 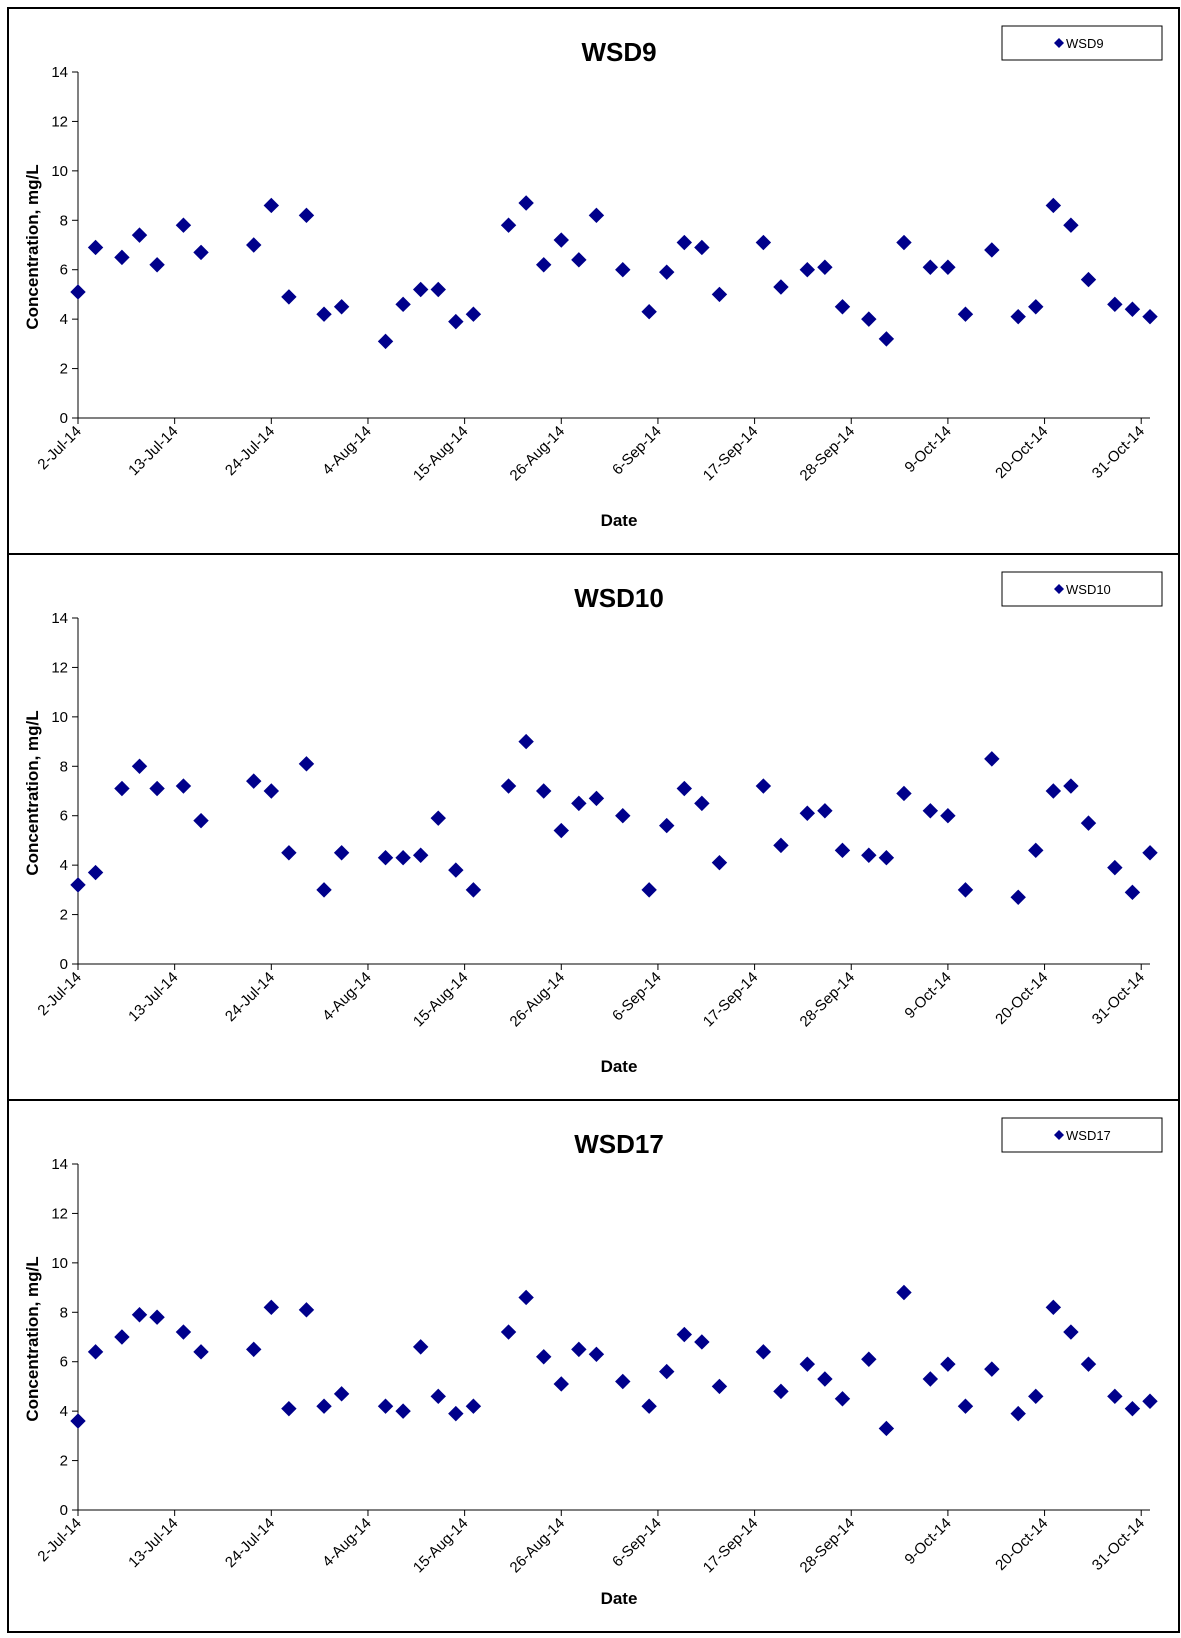 I want to click on legend-marker, so click(x=1059, y=1135).